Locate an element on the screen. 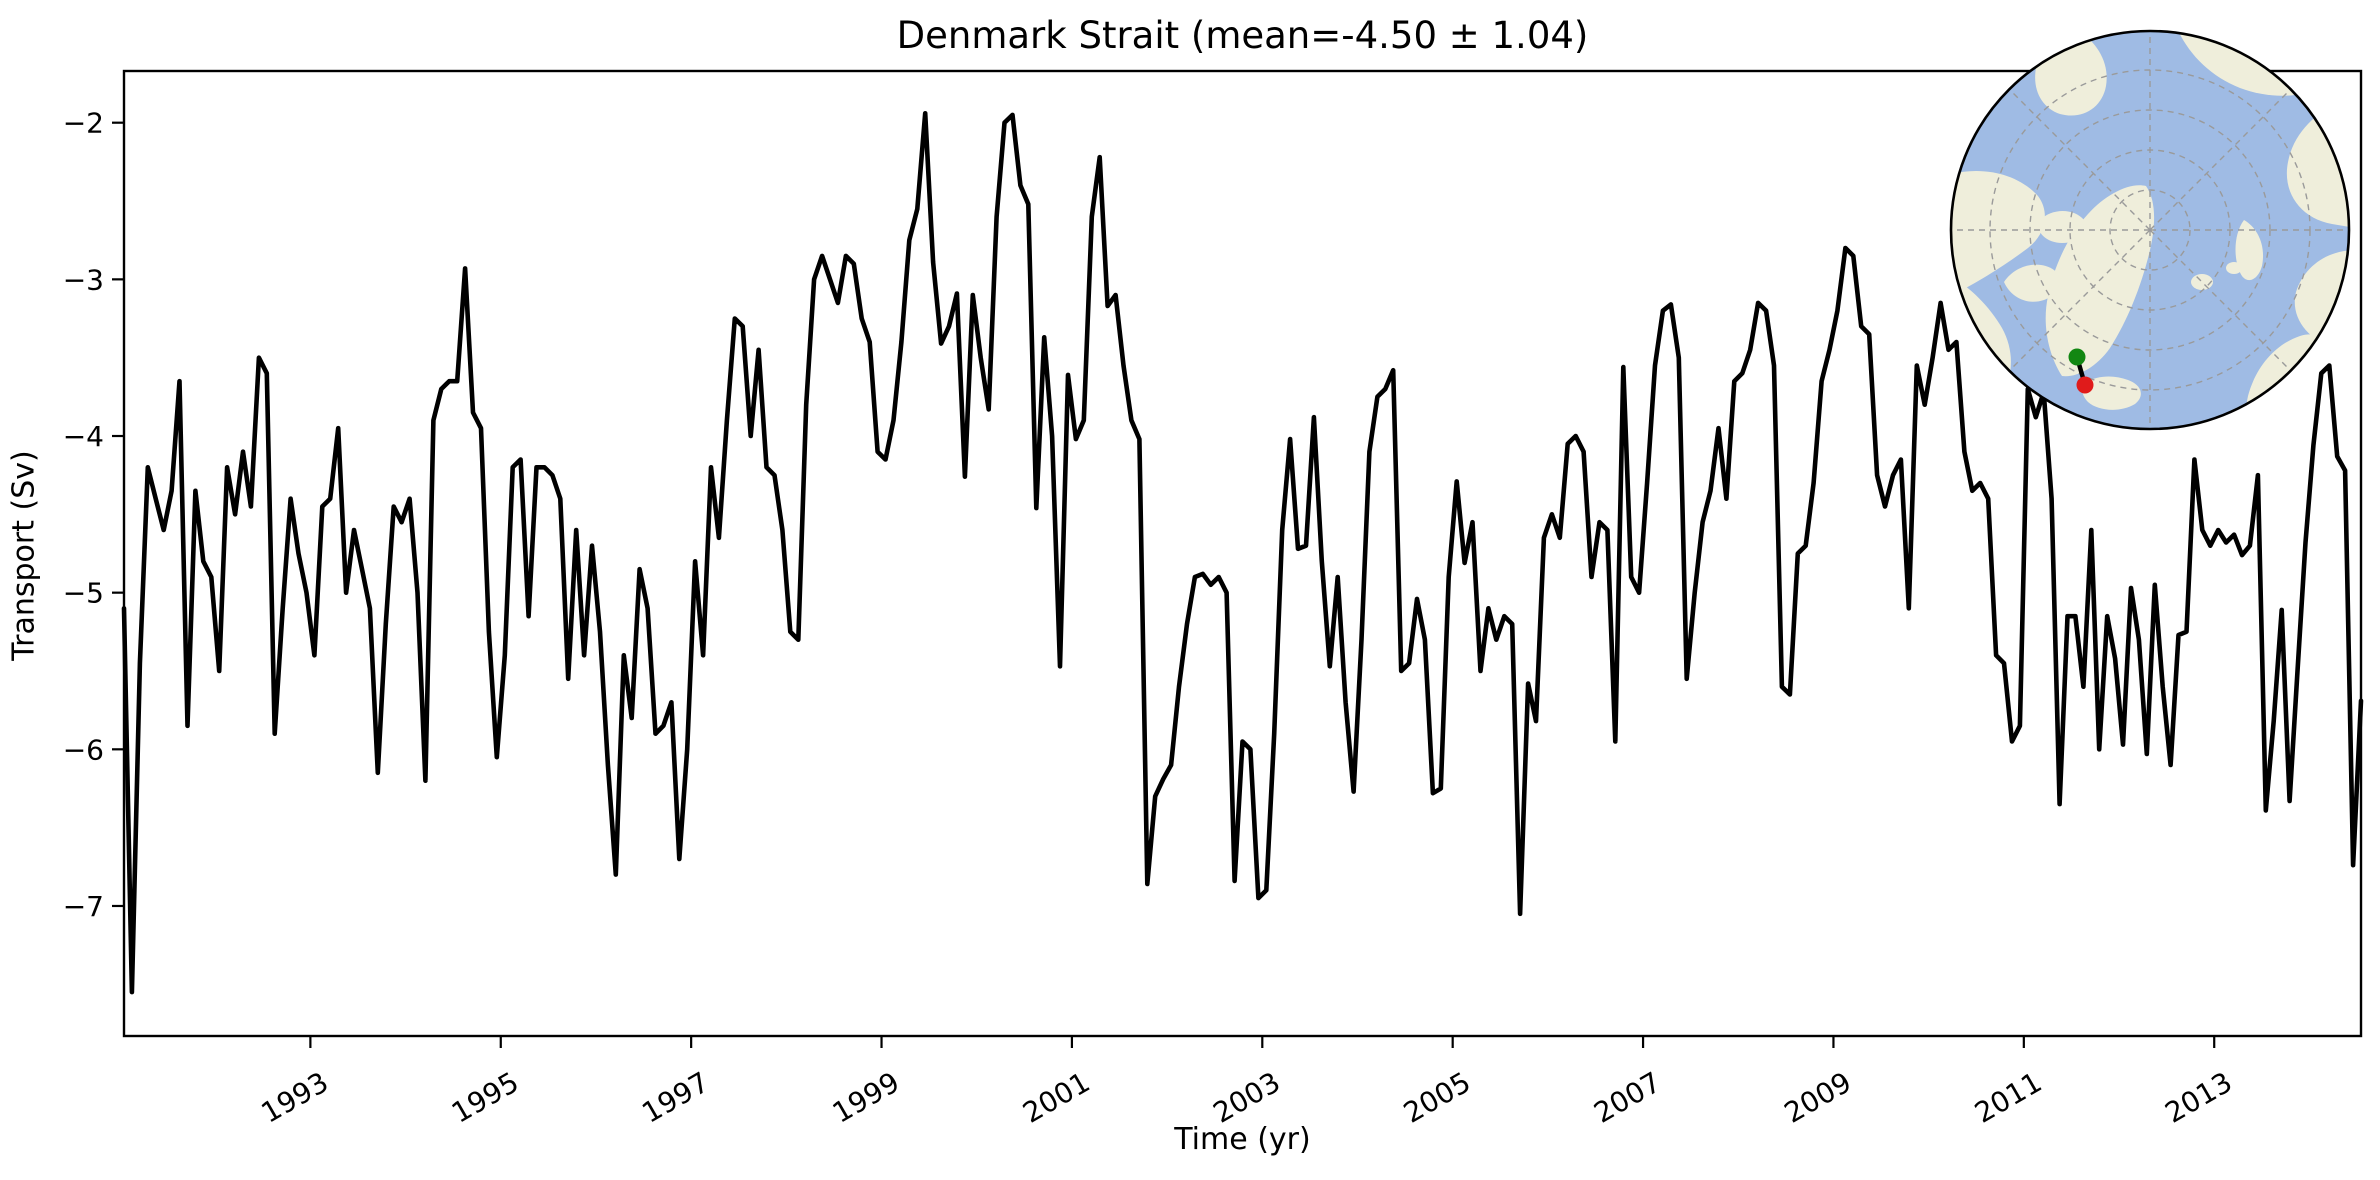  y-tick-label: −4 is located at coordinates (83, 436).